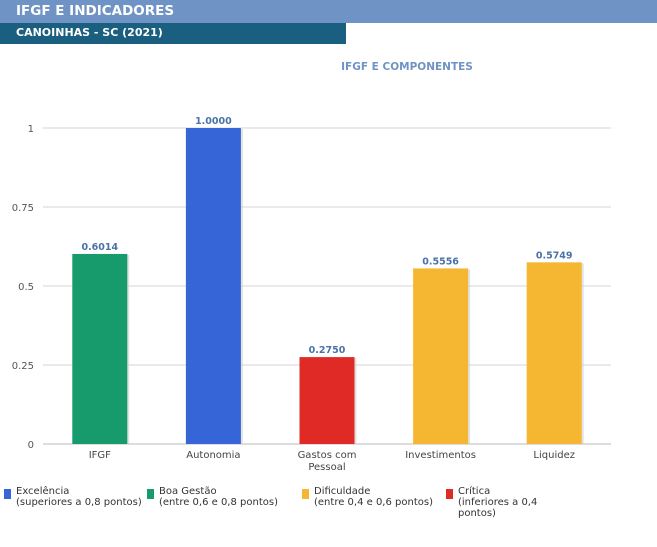 The image size is (657, 547). I want to click on x-tick-label: Investimentos, so click(440, 455).